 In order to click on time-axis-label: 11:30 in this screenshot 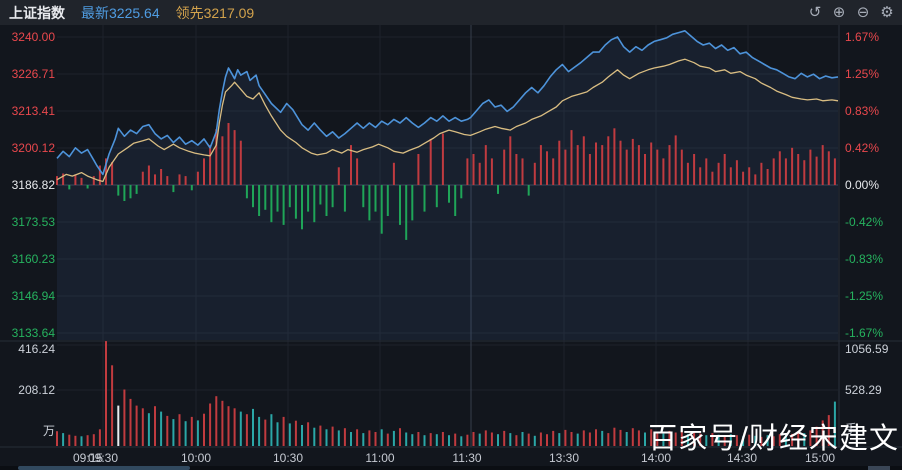, I will do `click(467, 458)`.